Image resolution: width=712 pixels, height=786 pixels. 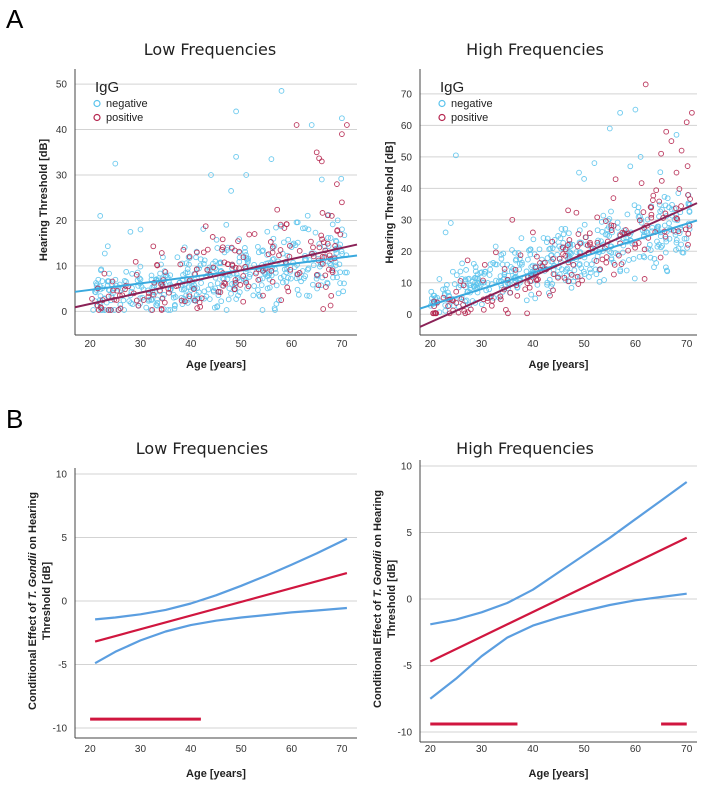 What do you see at coordinates (97, 117) in the screenshot?
I see `legend-marker-positive` at bounding box center [97, 117].